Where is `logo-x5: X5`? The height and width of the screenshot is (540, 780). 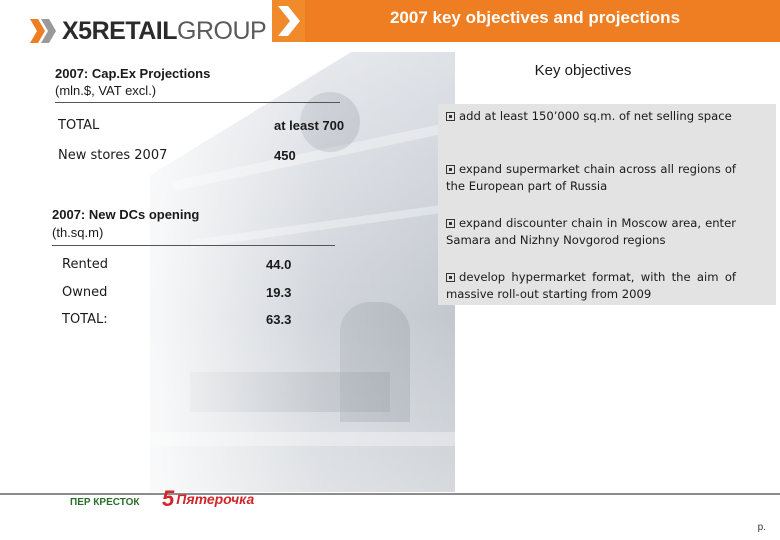 logo-x5: X5 is located at coordinates (77, 30).